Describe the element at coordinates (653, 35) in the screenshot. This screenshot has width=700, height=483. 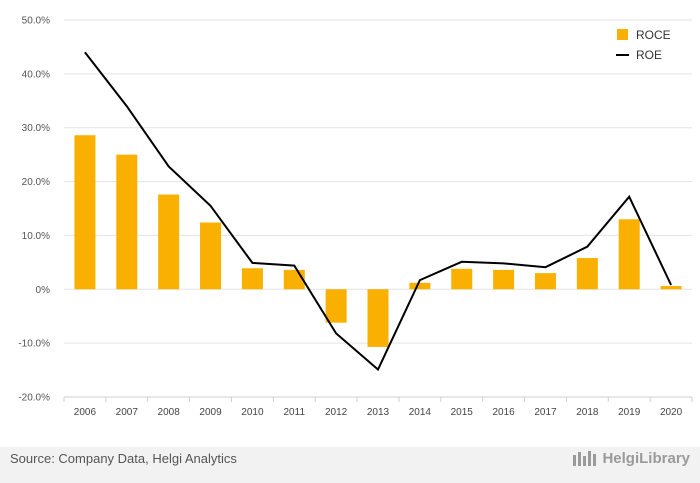
I see `legend-roce-label: ROCE` at that location.